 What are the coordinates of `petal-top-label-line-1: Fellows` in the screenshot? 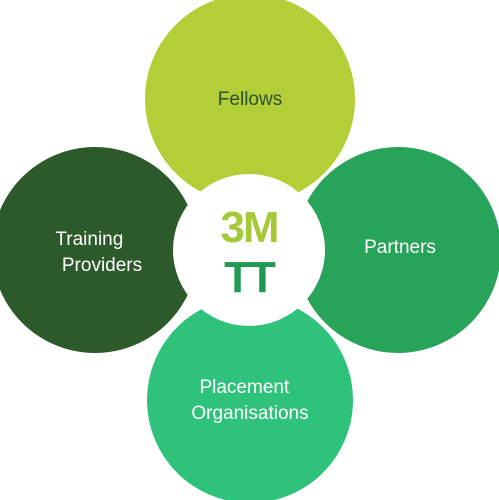 It's located at (250, 99).